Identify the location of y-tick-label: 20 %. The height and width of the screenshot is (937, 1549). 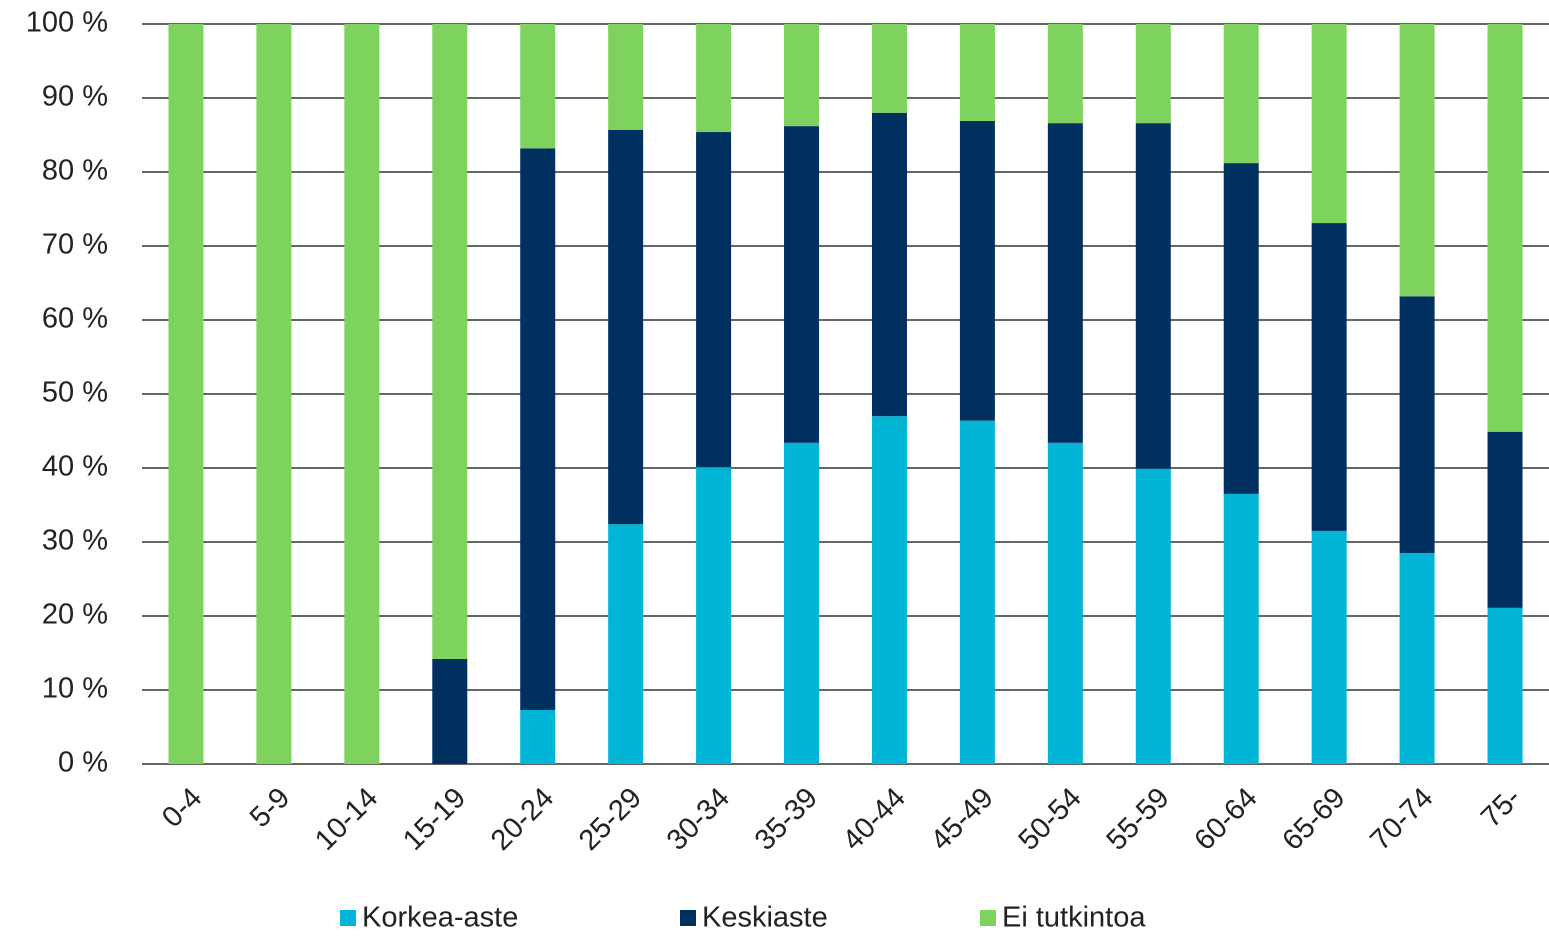
(75, 615).